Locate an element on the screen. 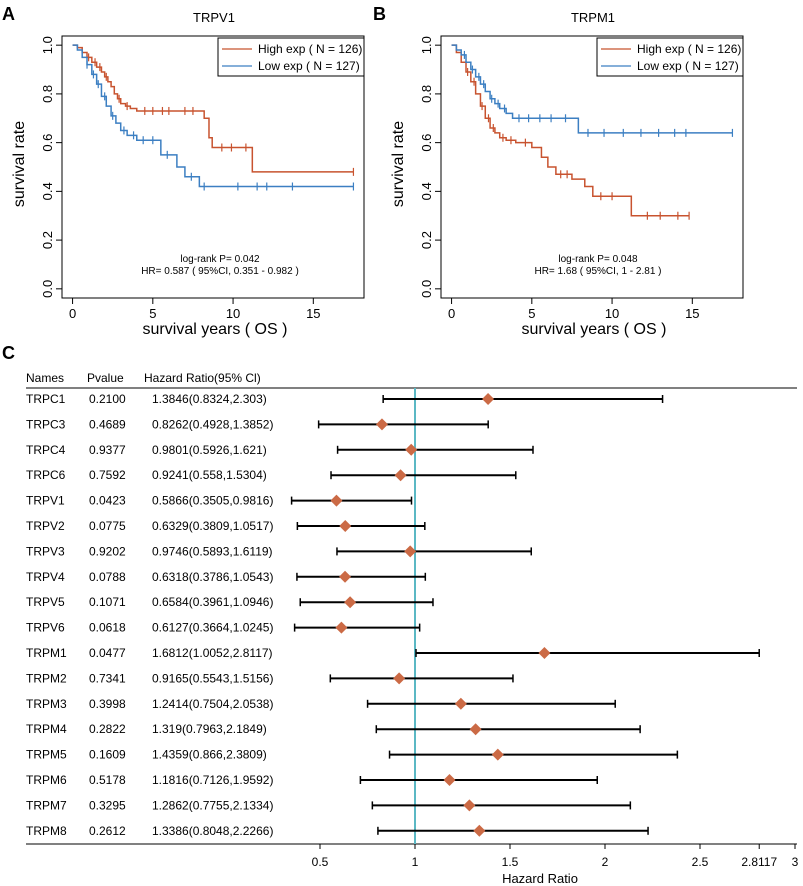 The image size is (803, 886). row-pvalue: 0.7341 is located at coordinates (107, 678).